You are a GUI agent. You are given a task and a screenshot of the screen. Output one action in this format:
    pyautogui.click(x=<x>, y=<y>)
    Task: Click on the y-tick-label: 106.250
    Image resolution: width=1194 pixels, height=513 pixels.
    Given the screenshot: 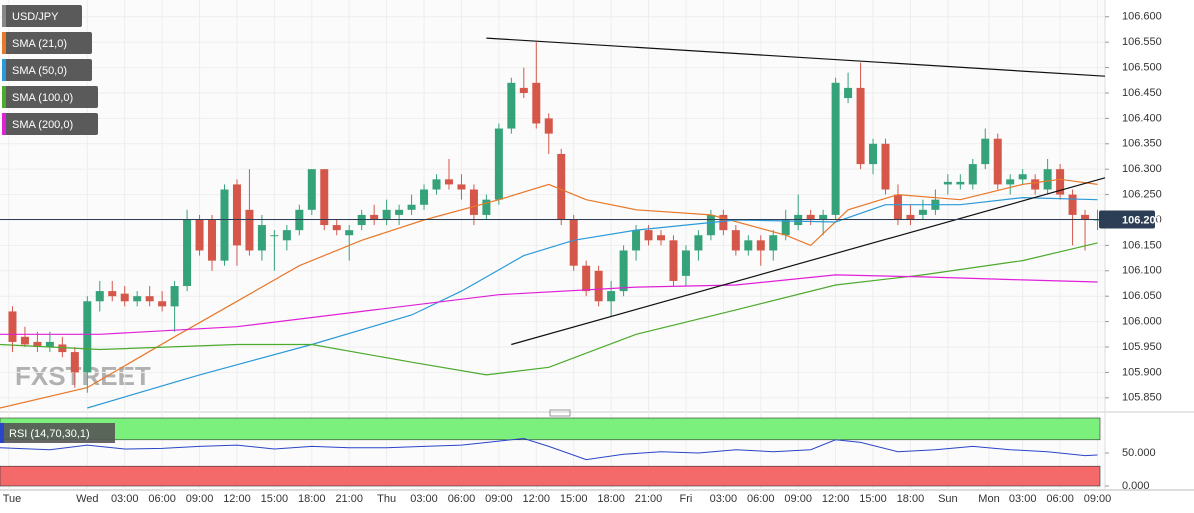 What is the action you would take?
    pyautogui.click(x=1142, y=194)
    